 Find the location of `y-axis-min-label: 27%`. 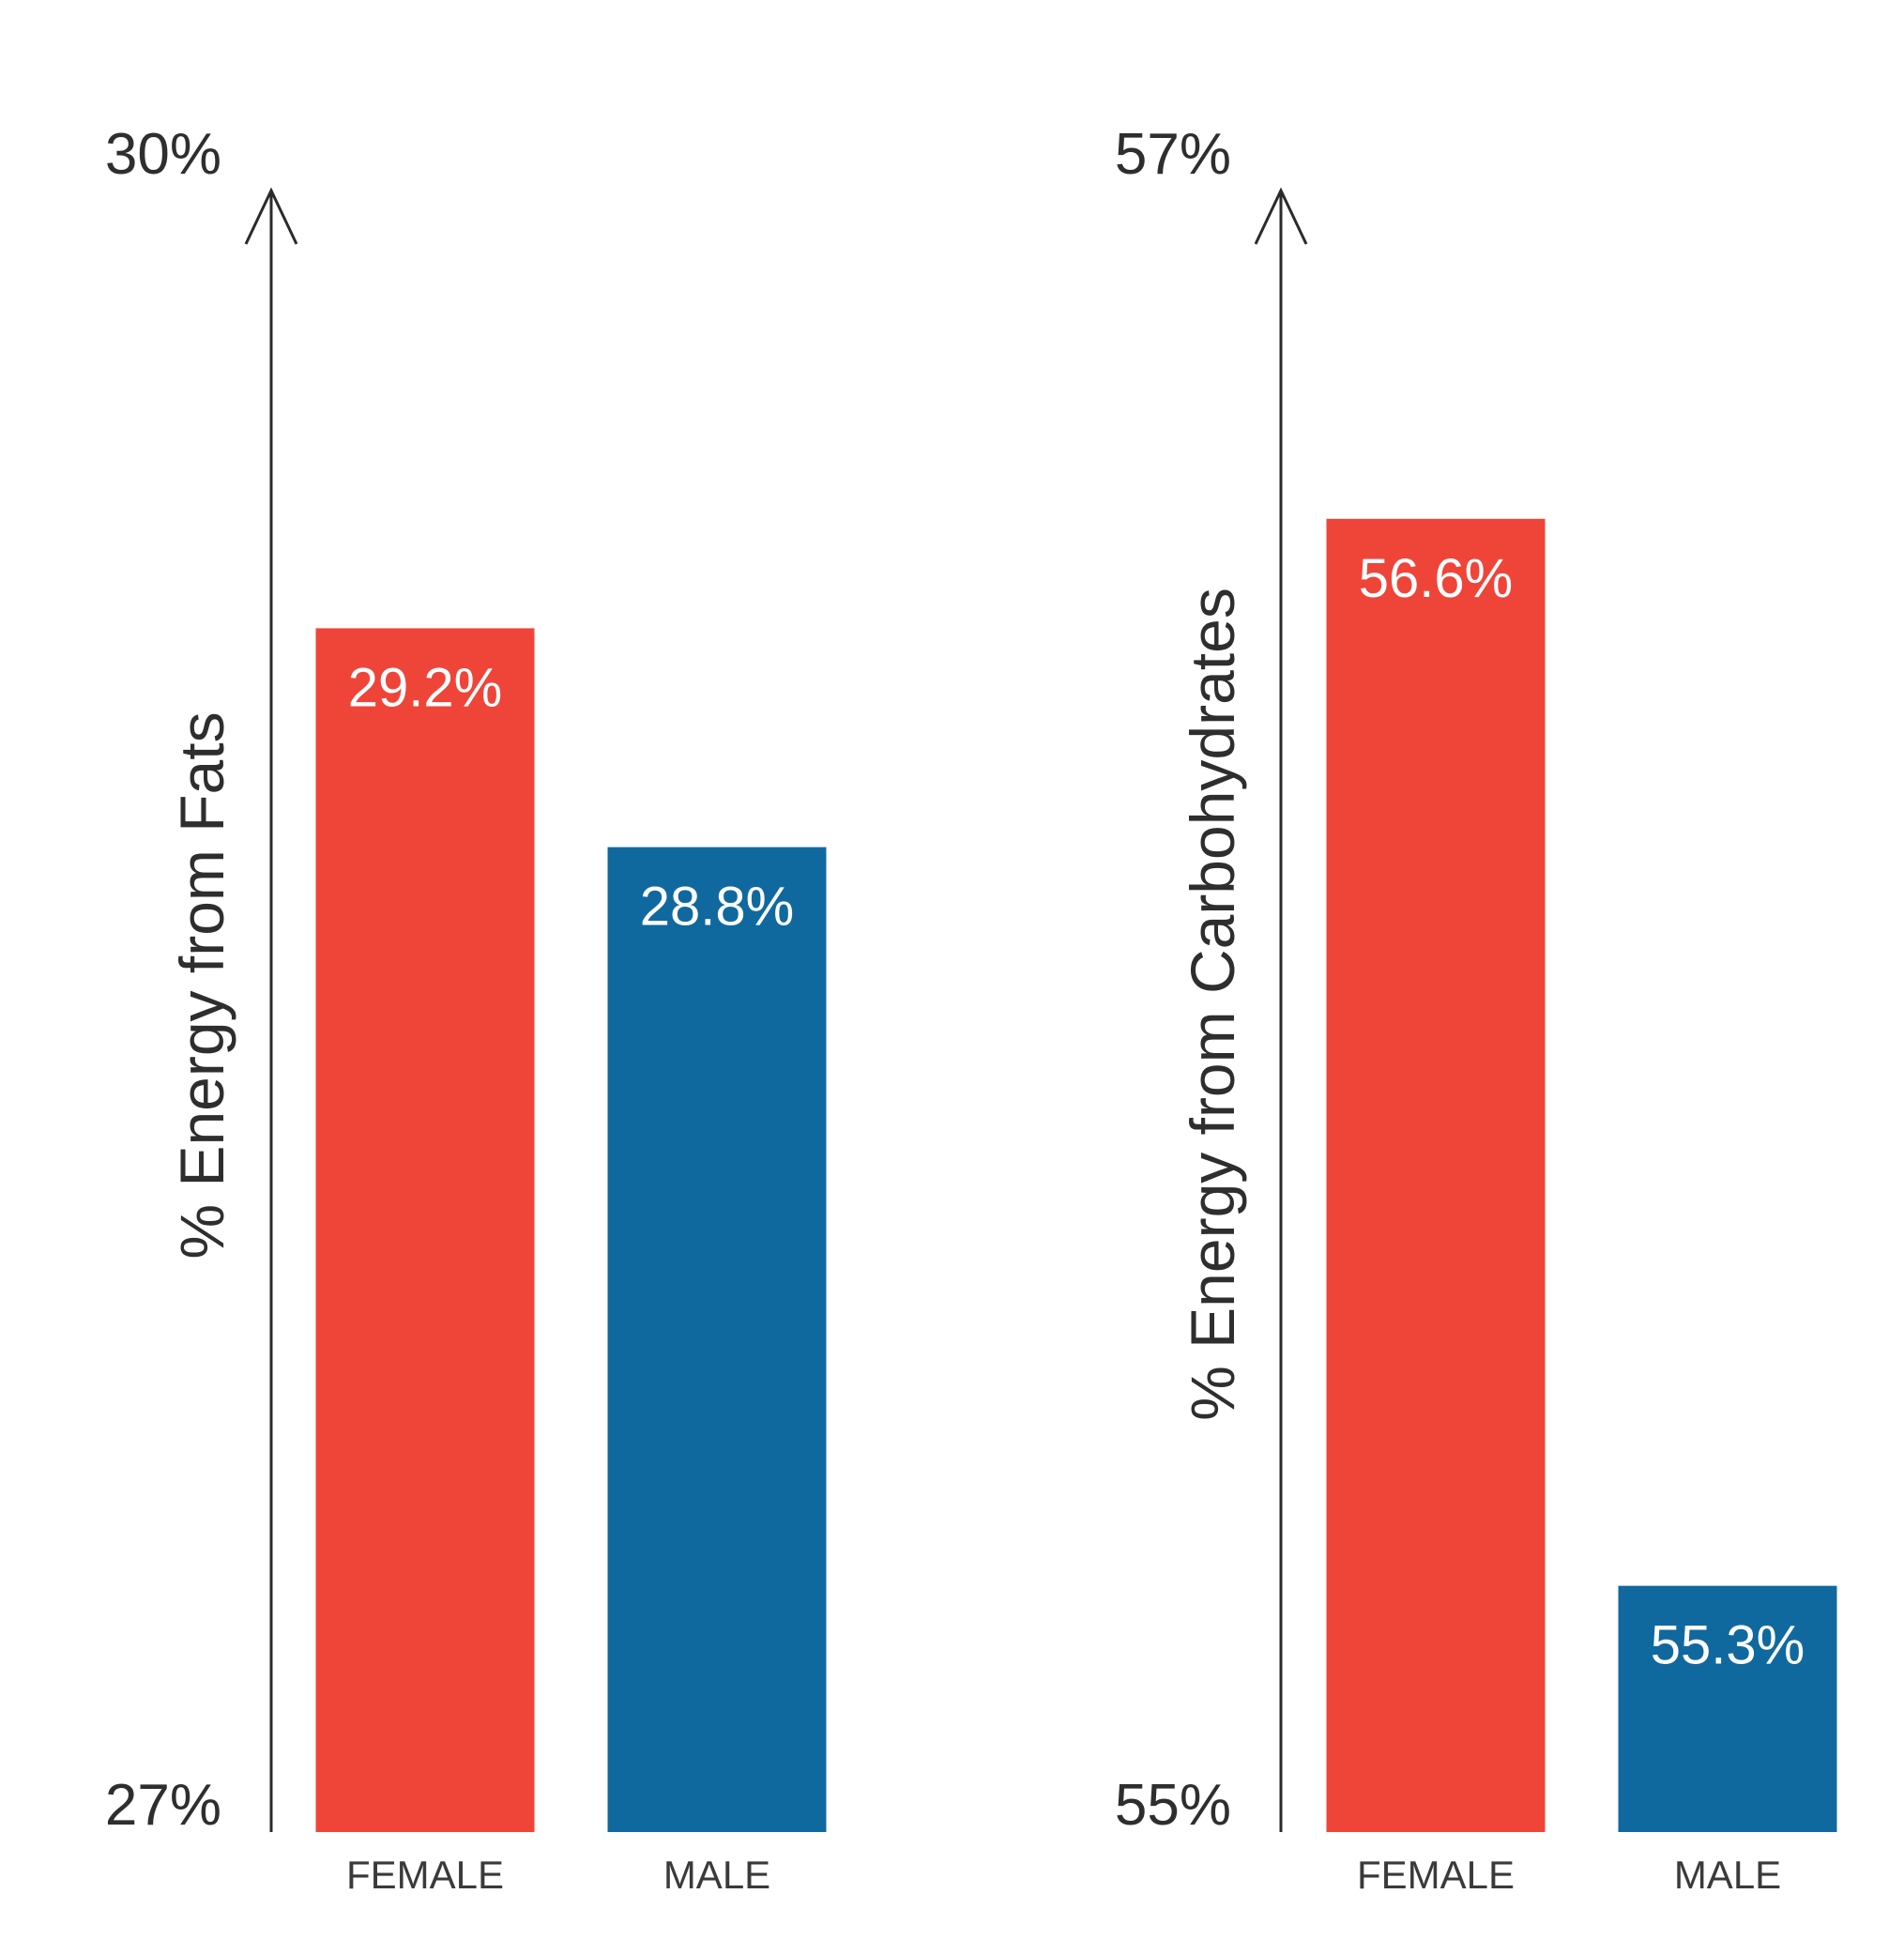

y-axis-min-label: 27% is located at coordinates (163, 1806).